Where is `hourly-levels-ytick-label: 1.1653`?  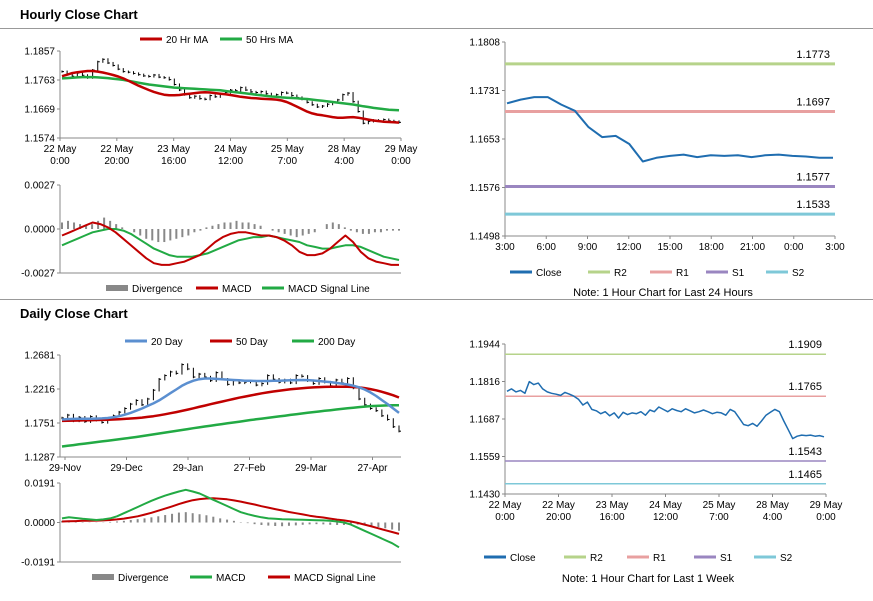
hourly-levels-ytick-label: 1.1653 is located at coordinates (484, 140).